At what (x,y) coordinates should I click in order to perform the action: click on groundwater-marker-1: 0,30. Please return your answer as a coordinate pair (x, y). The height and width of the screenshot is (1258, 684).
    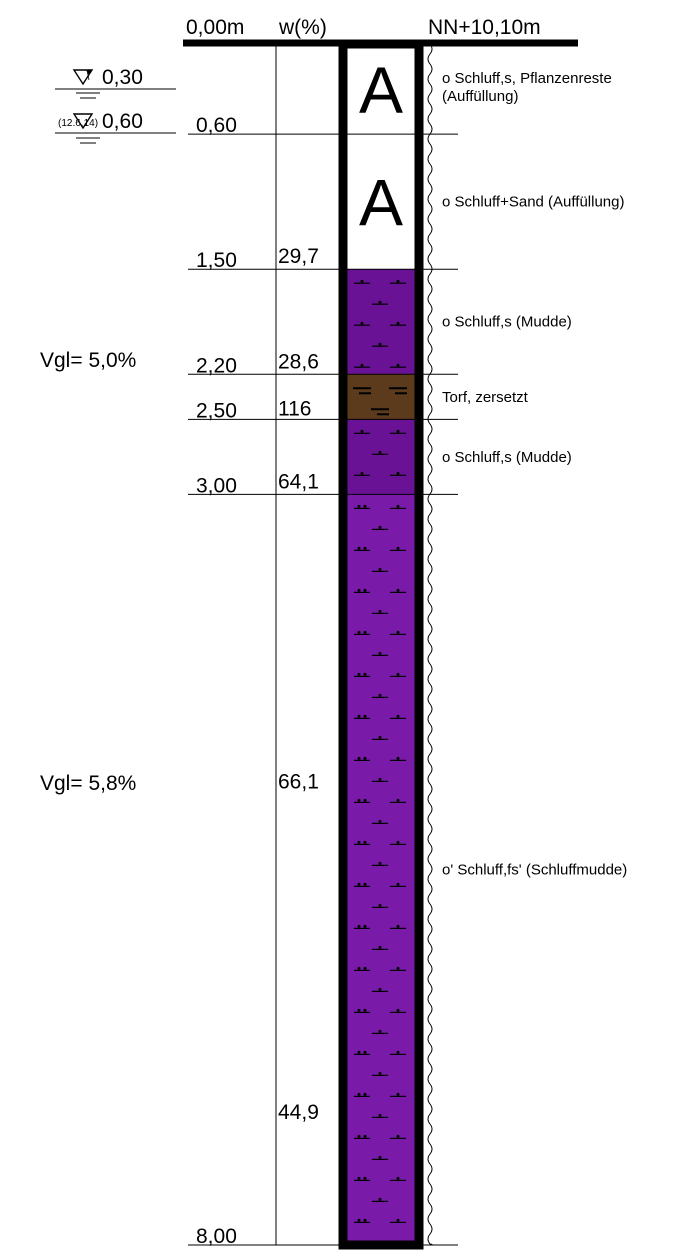
    Looking at the image, I should click on (115, 82).